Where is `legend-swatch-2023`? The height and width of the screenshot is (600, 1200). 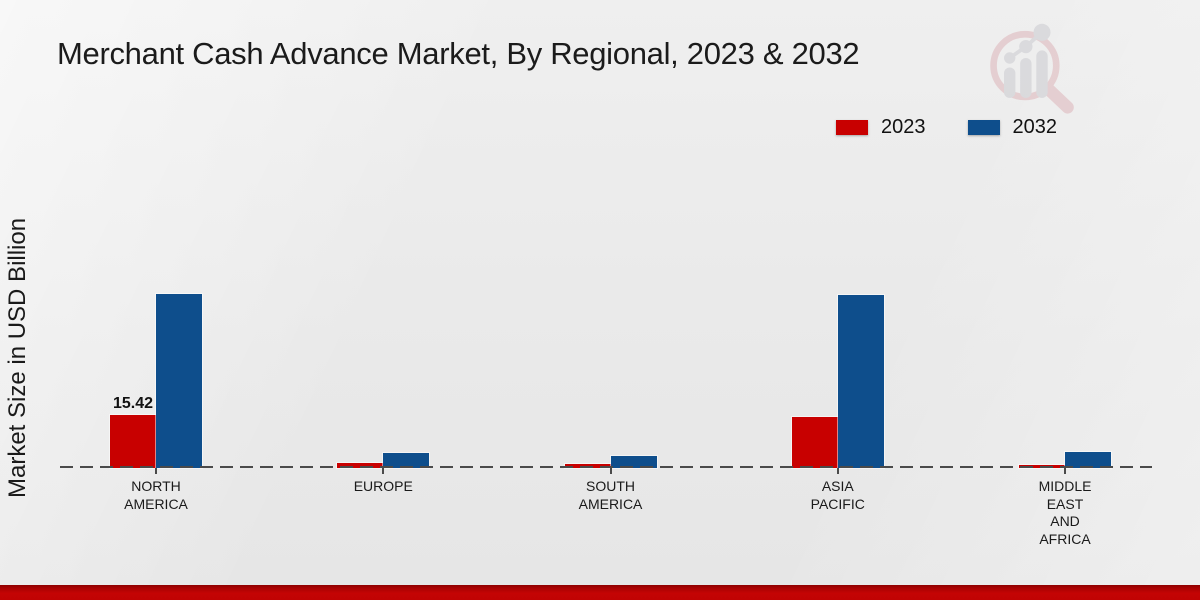 legend-swatch-2023 is located at coordinates (852, 127).